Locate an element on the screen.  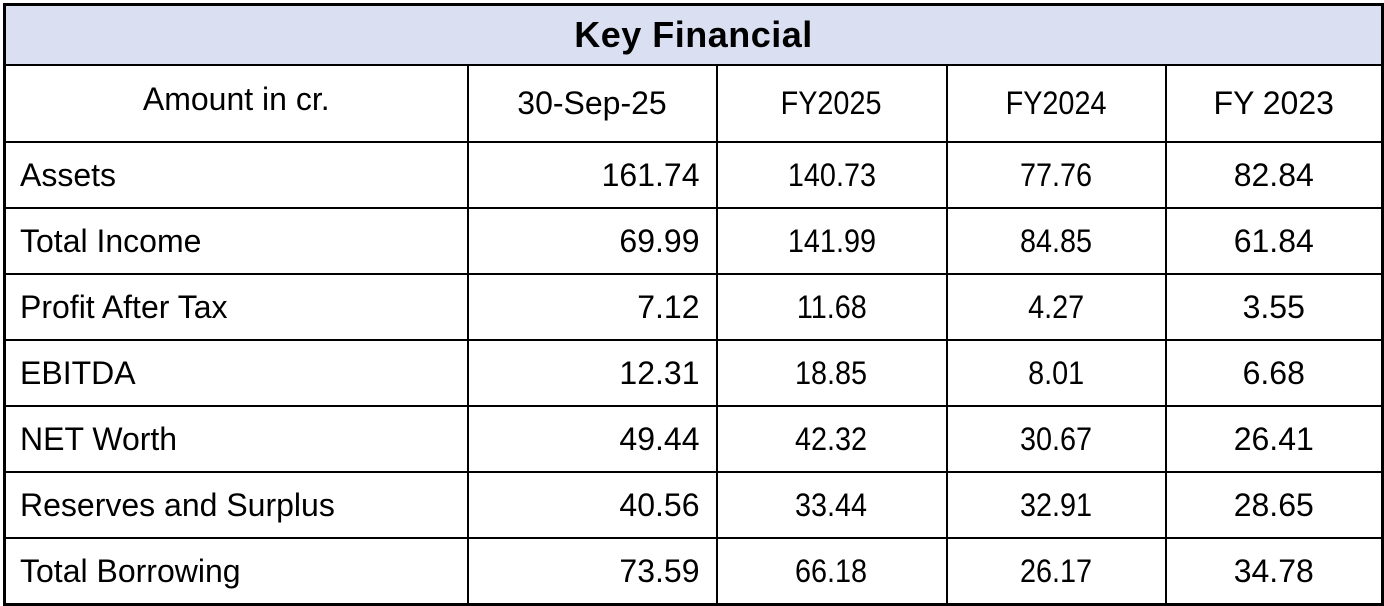
value-text: 26.17 is located at coordinates (1056, 570).